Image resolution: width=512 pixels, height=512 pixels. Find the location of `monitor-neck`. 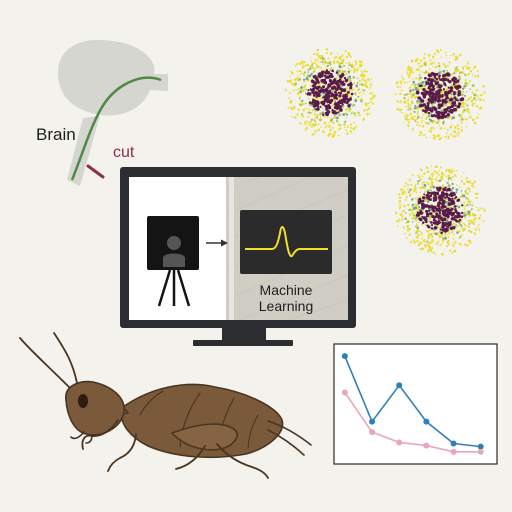

monitor-neck is located at coordinates (244, 330).